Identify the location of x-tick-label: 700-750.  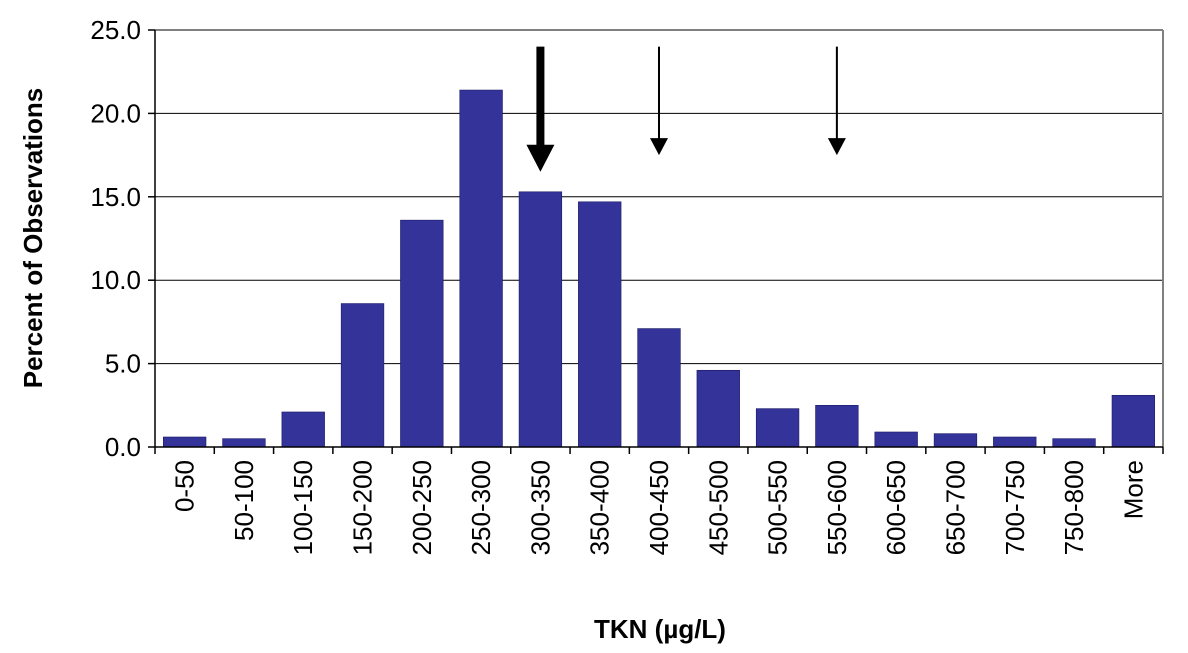
(1015, 507).